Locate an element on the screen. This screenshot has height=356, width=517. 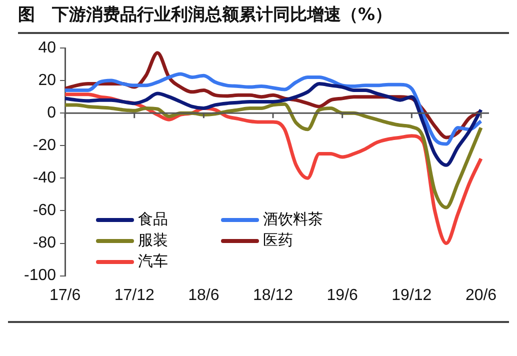
x-tick-label: 17/6 is located at coordinates (65, 295).